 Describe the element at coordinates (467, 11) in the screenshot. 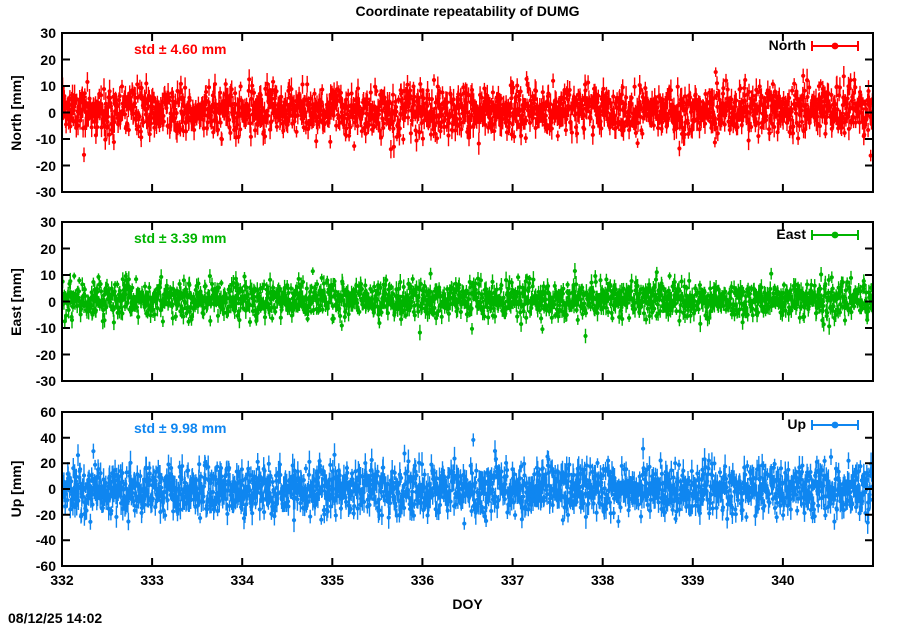

I see `chart-title: Coordinate repeatability of DUMG` at that location.